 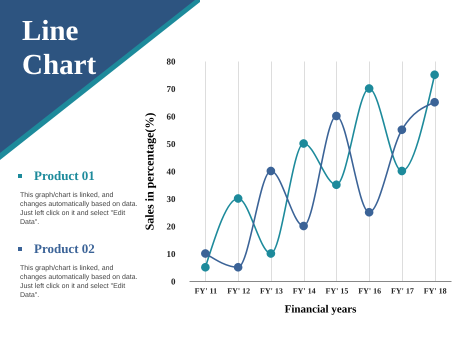 What do you see at coordinates (173, 281) in the screenshot?
I see `y-tick-label: 0` at bounding box center [173, 281].